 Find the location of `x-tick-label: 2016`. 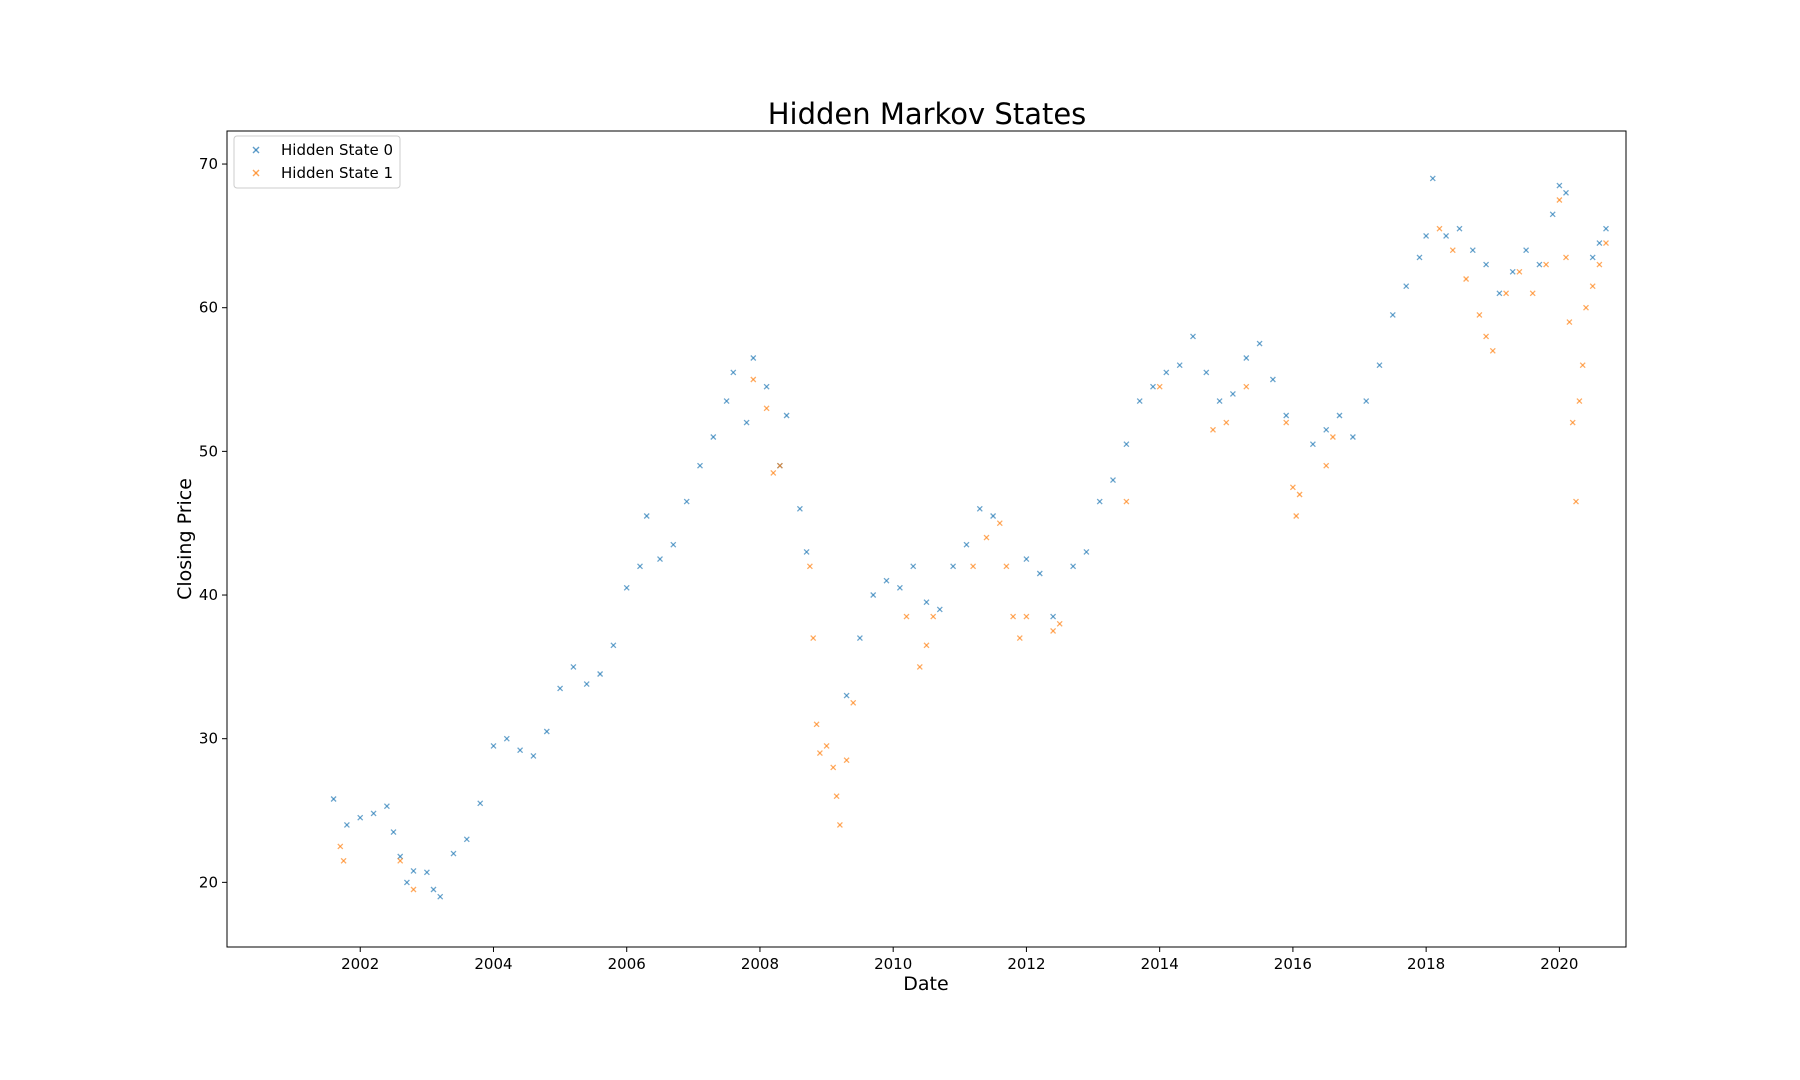

x-tick-label: 2016 is located at coordinates (1293, 964).